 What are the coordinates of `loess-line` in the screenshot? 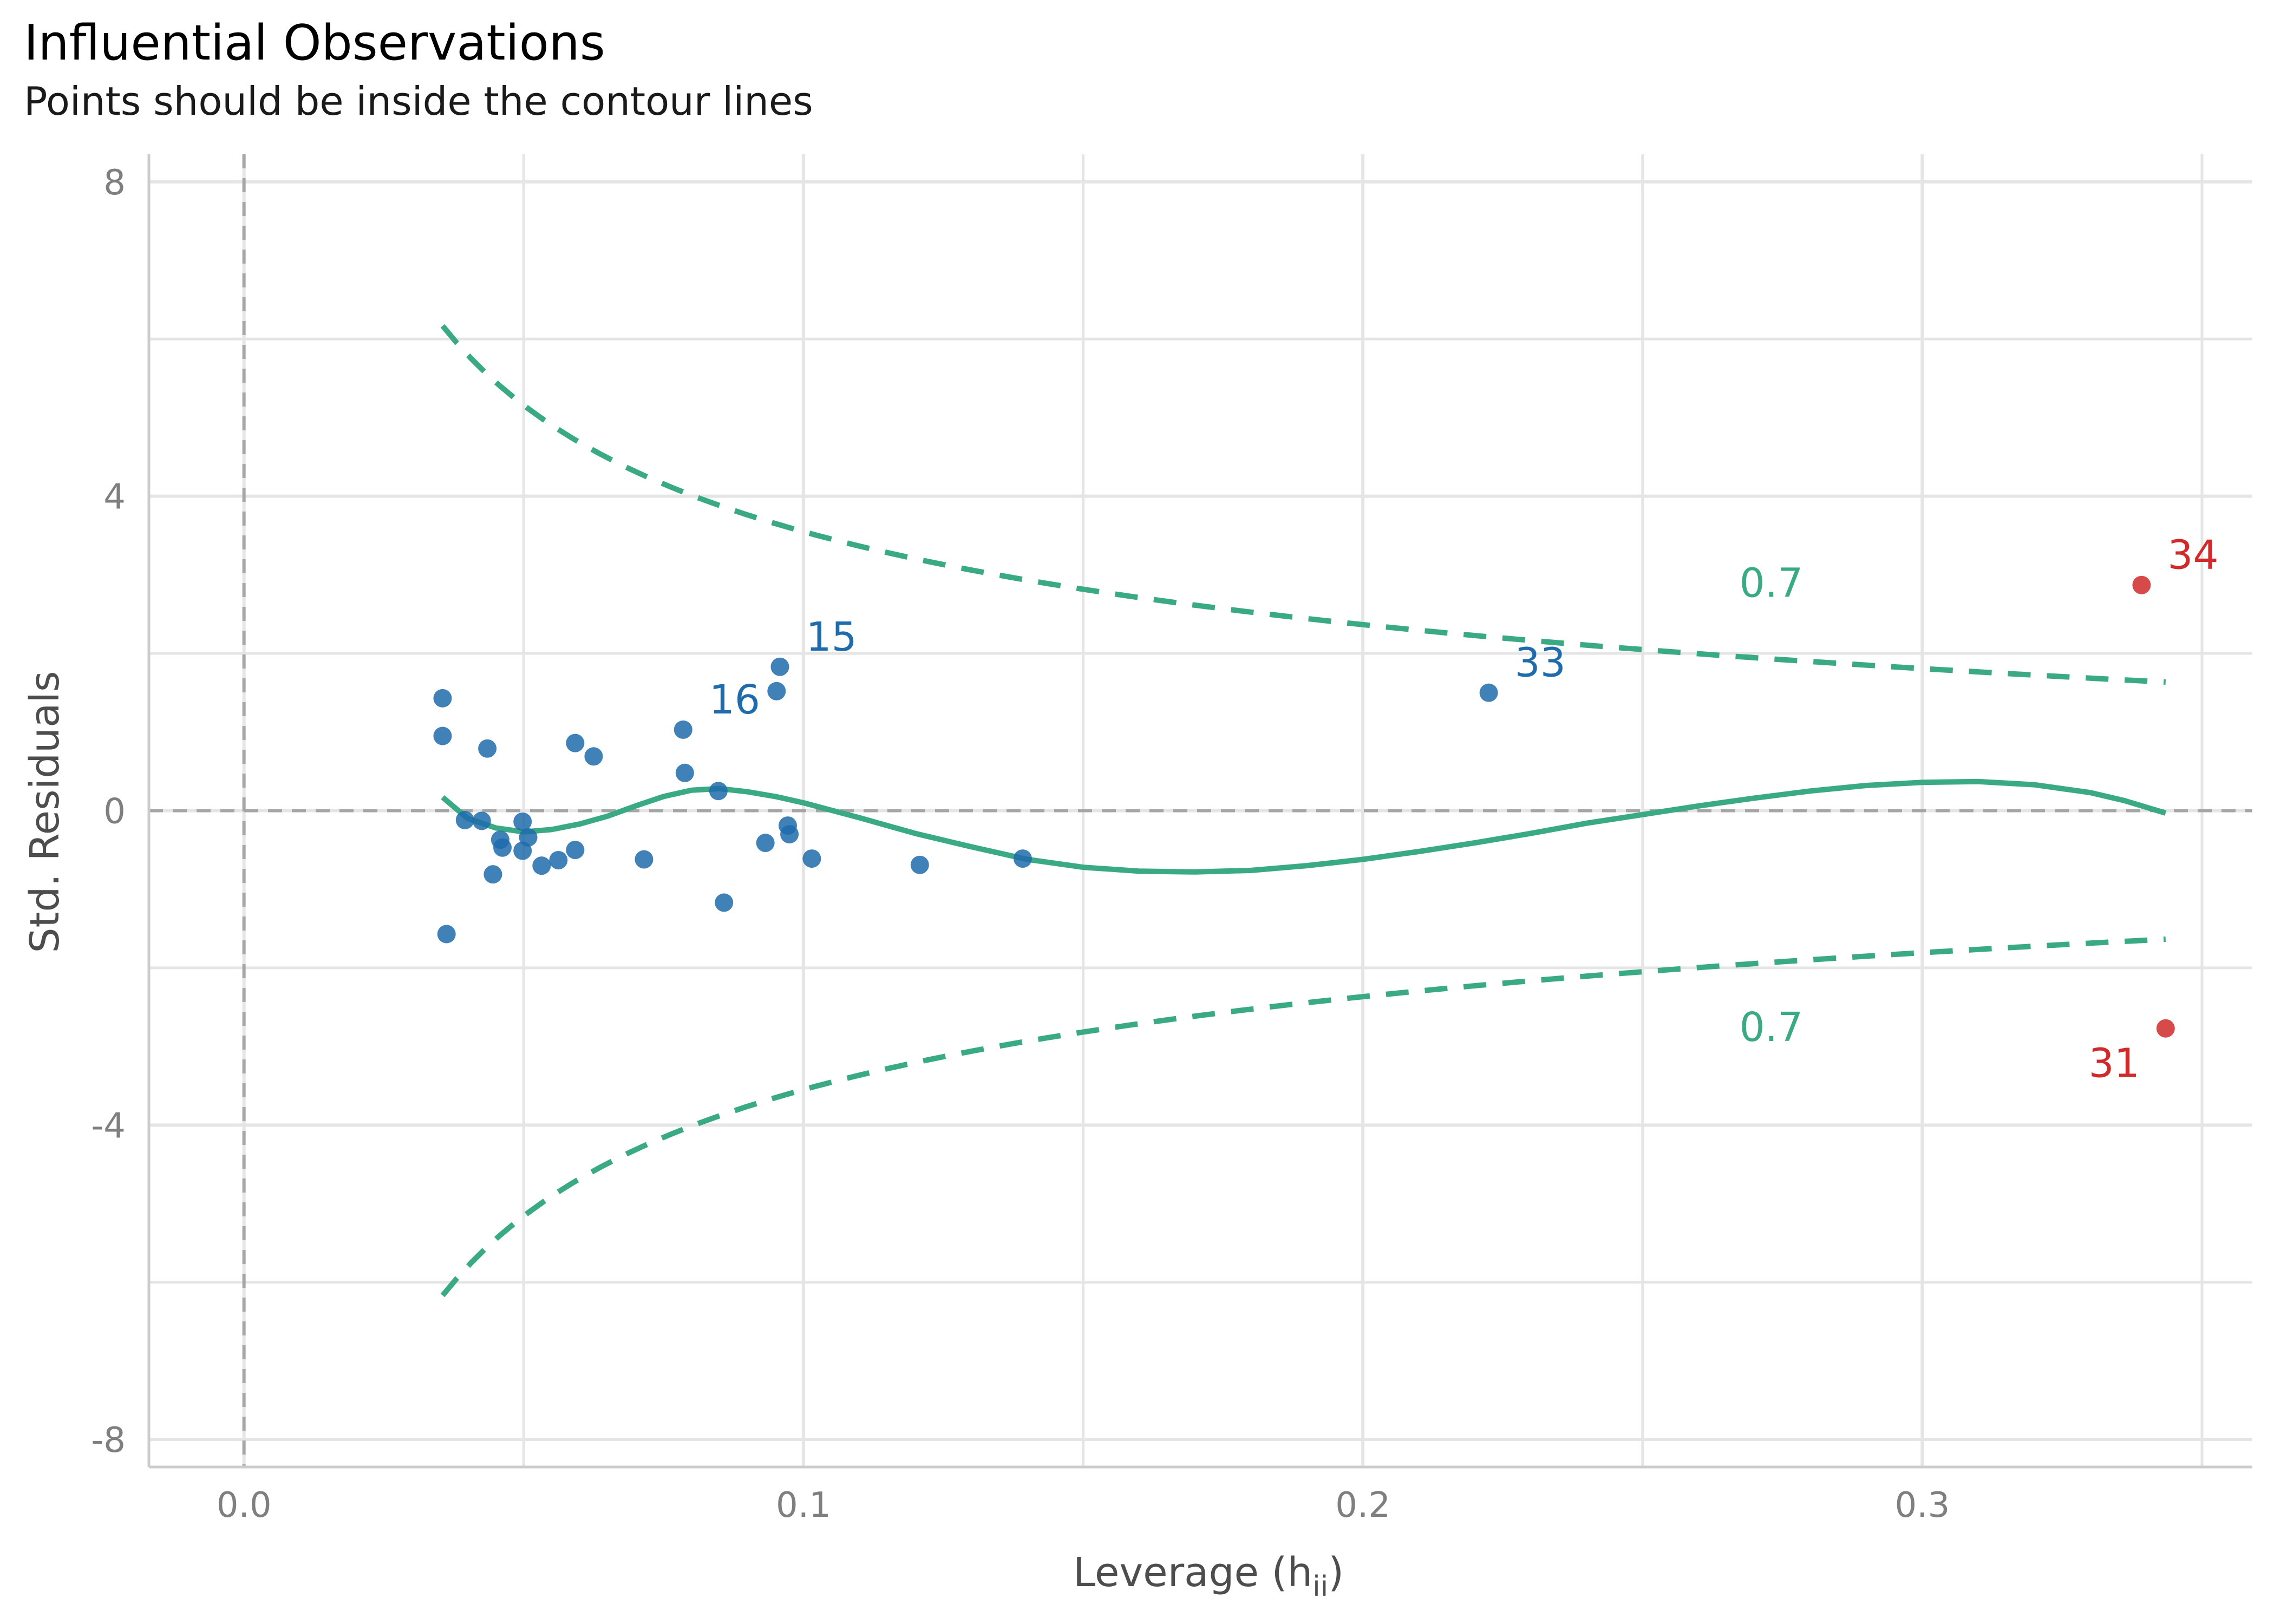 It's located at (1304, 827).